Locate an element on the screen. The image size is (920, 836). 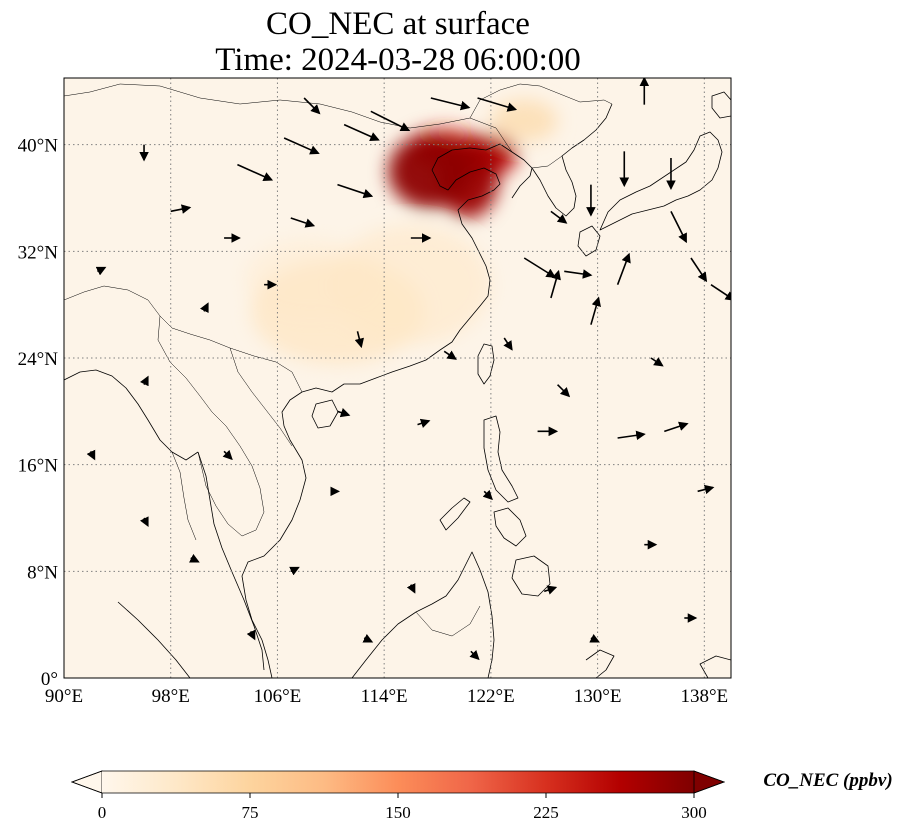
lon-tick-label: 114°E is located at coordinates (384, 696).